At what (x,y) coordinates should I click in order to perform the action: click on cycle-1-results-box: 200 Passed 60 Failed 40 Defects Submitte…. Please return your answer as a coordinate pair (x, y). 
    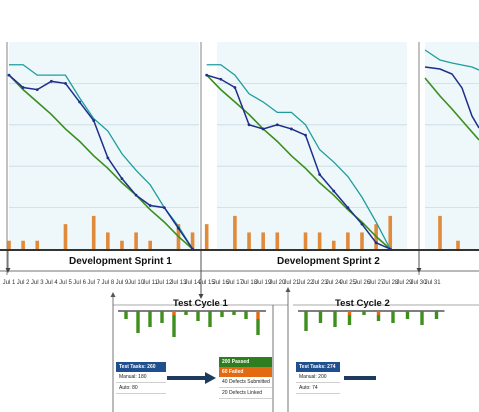
    Looking at the image, I should click on (245, 378).